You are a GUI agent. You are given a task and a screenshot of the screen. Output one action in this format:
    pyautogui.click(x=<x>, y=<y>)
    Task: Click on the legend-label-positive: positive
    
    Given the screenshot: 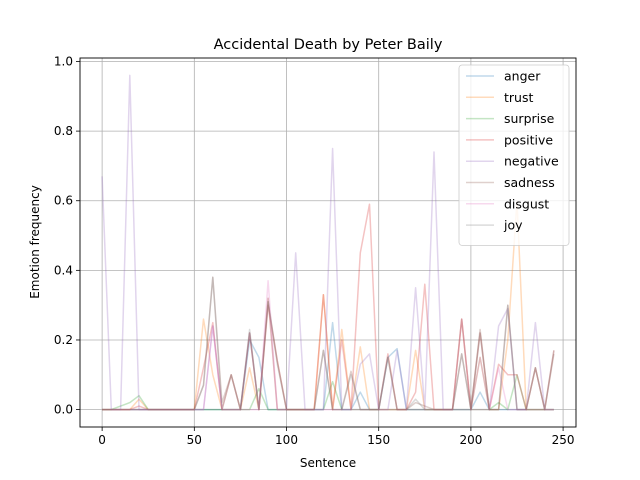 What is the action you would take?
    pyautogui.click(x=528, y=139)
    